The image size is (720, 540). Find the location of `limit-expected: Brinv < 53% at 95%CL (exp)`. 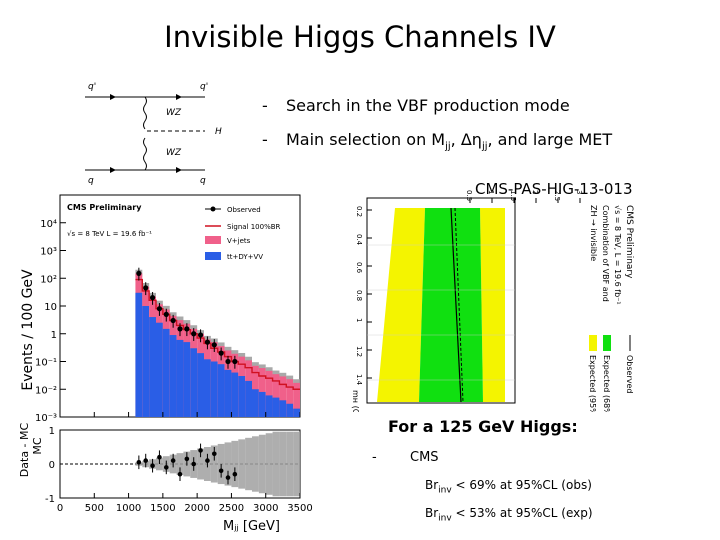

limit-expected: Brinv < 53% at 95%CL (exp) is located at coordinates (509, 514).